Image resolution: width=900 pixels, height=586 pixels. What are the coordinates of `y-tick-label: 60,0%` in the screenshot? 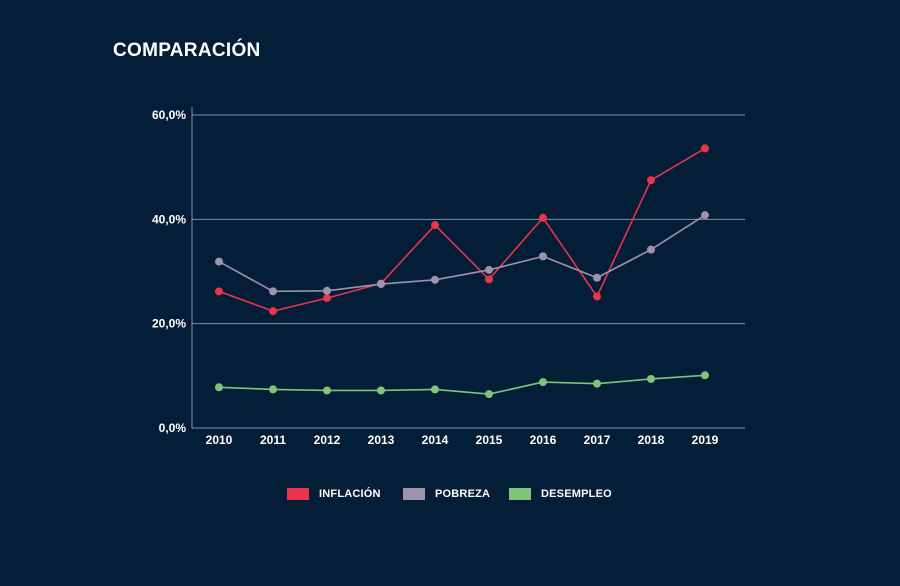 It's located at (169, 115).